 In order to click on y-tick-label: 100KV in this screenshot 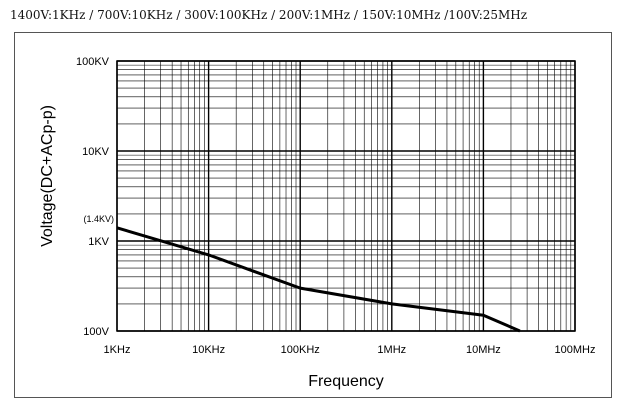, I will do `click(93, 62)`.